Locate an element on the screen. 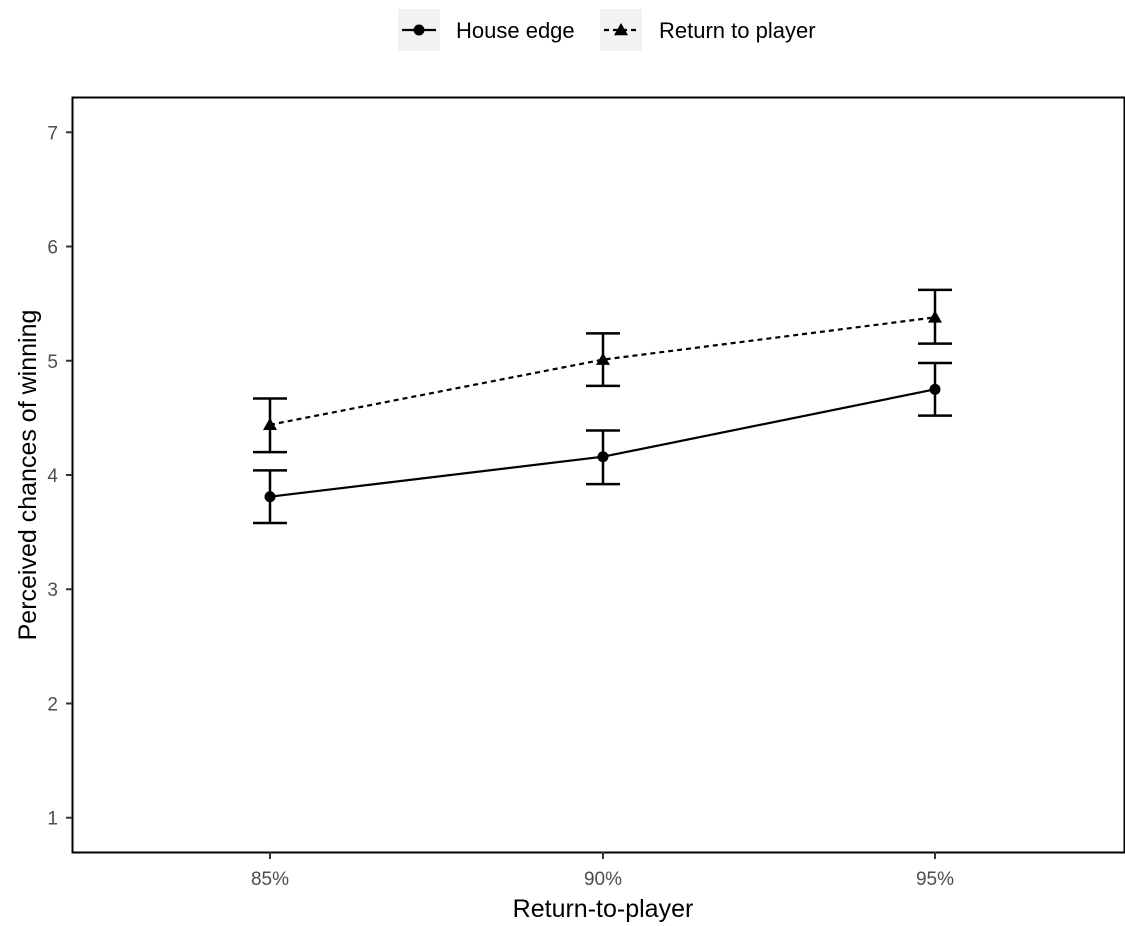 This screenshot has height=926, width=1125. legend: House edge Return to player is located at coordinates (607, 30).